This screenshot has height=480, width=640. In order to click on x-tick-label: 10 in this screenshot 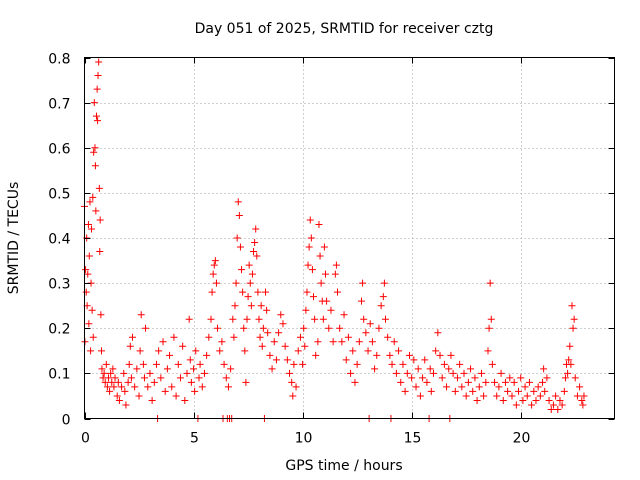, I will do `click(304, 439)`.